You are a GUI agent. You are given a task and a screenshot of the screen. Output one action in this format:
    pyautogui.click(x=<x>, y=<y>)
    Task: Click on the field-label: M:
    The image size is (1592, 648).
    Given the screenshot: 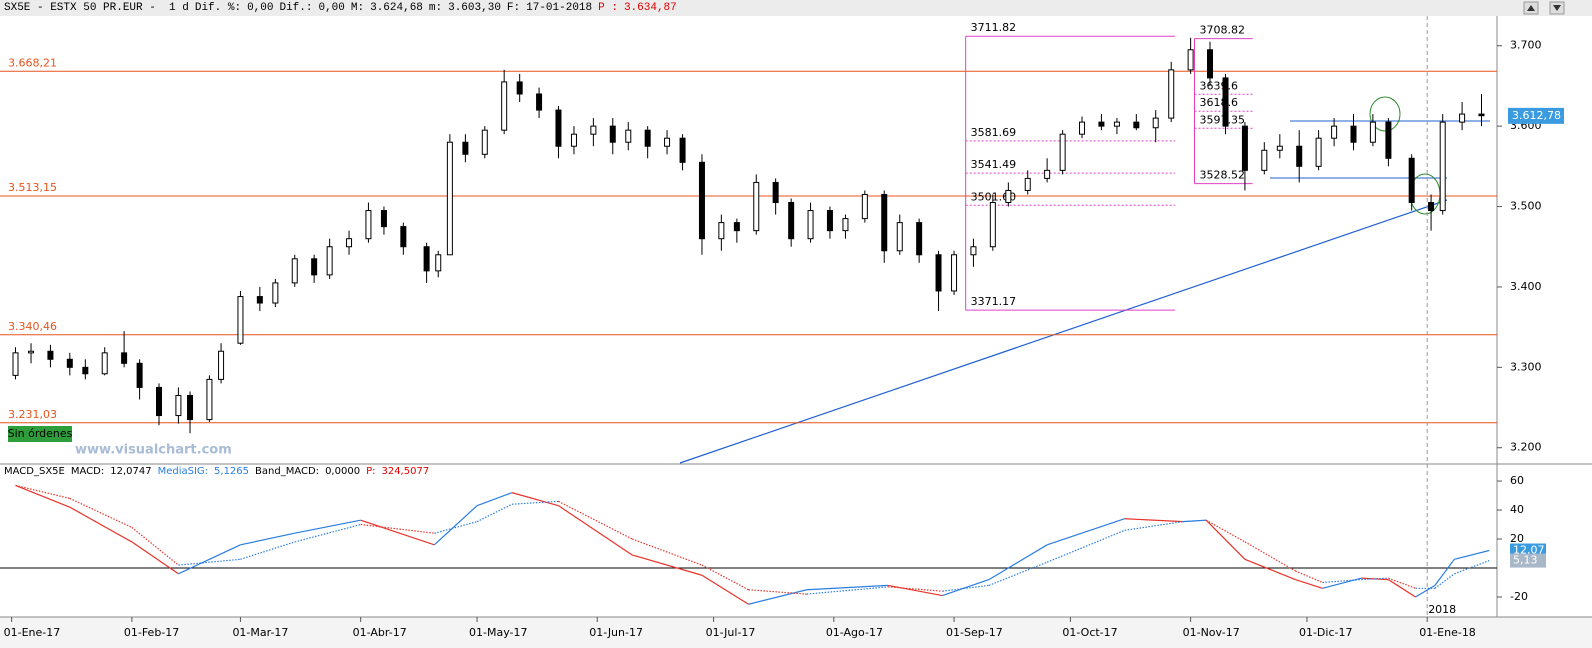 What is the action you would take?
    pyautogui.click(x=357, y=8)
    